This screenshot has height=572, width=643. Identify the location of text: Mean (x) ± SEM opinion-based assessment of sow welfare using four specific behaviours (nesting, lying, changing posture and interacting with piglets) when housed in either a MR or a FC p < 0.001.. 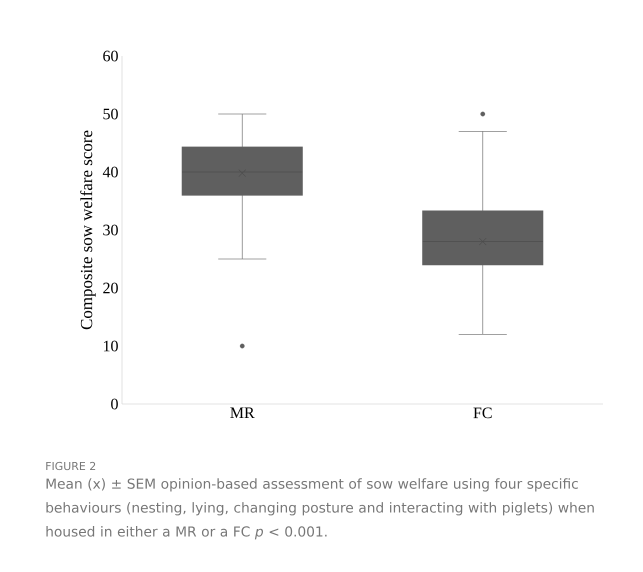
(320, 509).